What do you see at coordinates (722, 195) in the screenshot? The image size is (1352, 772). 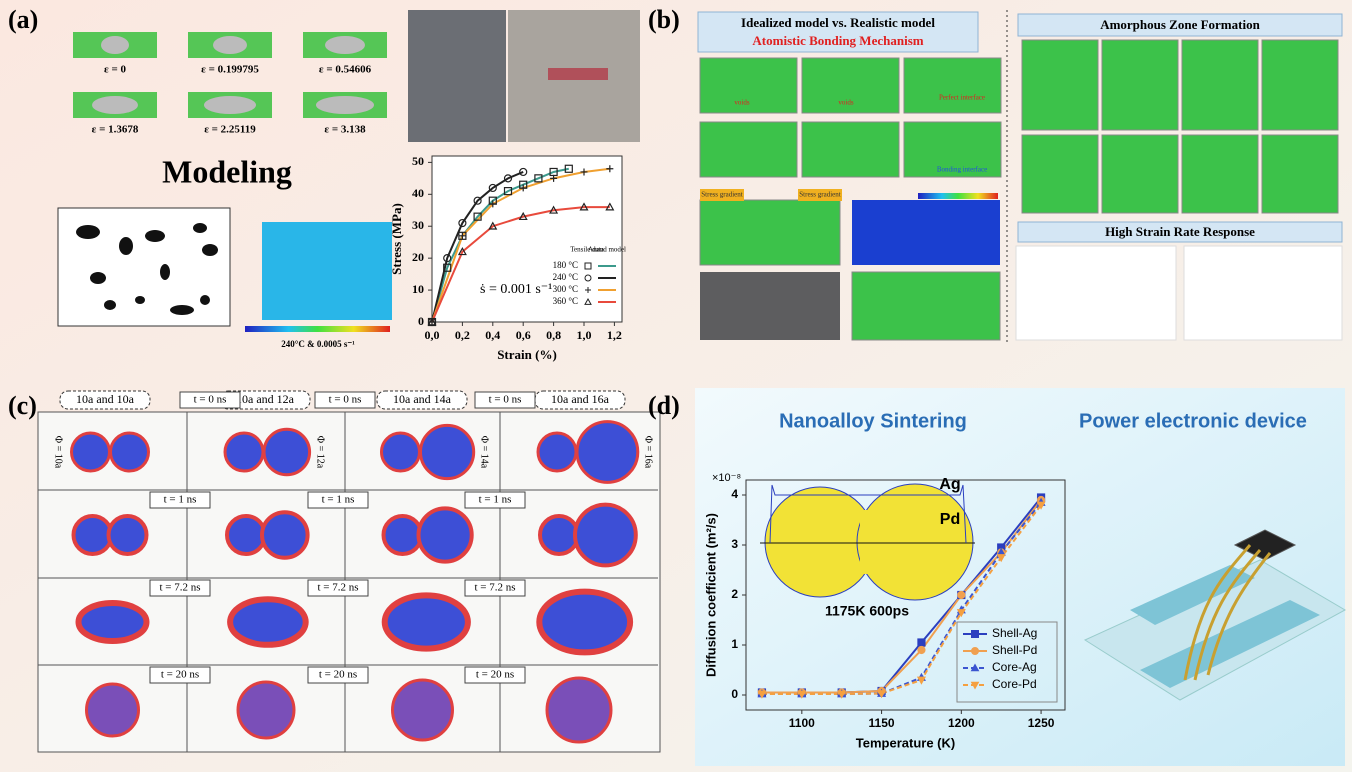 I see `note-arrow` at bounding box center [722, 195].